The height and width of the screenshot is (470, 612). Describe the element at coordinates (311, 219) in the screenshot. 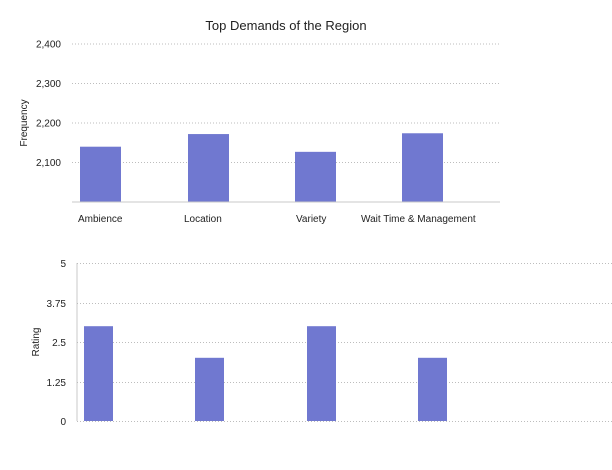

I see `x-tick-label: Variety` at that location.